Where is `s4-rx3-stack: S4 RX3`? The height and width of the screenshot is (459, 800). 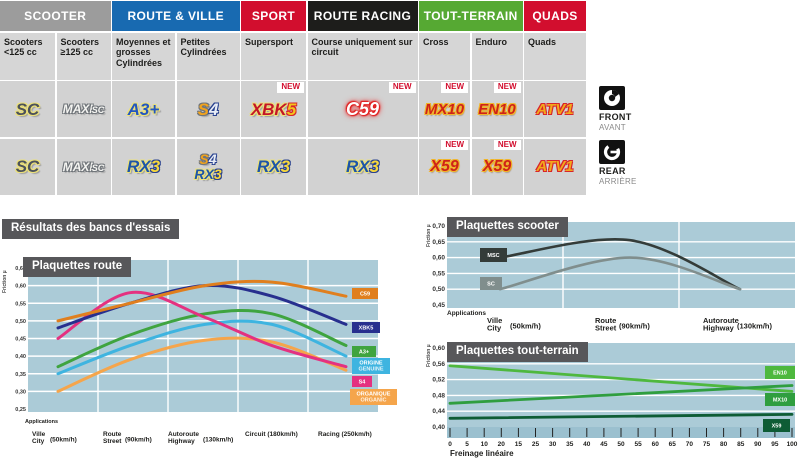 s4-rx3-stack: S4 RX3 is located at coordinates (207, 166).